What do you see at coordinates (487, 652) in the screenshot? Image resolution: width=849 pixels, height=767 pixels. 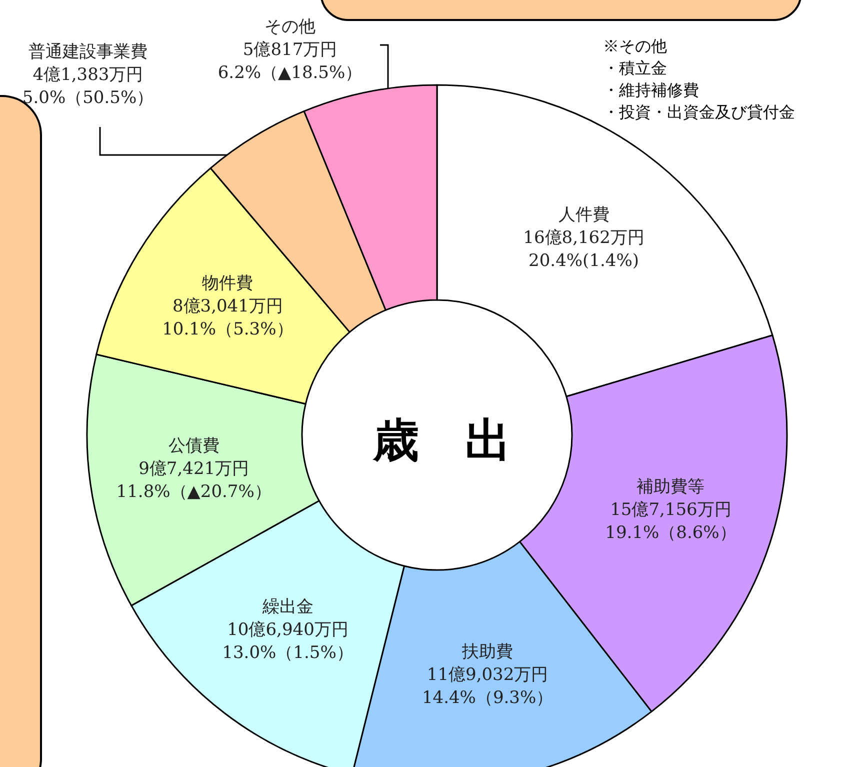 I see `slice-label: 扶助費` at bounding box center [487, 652].